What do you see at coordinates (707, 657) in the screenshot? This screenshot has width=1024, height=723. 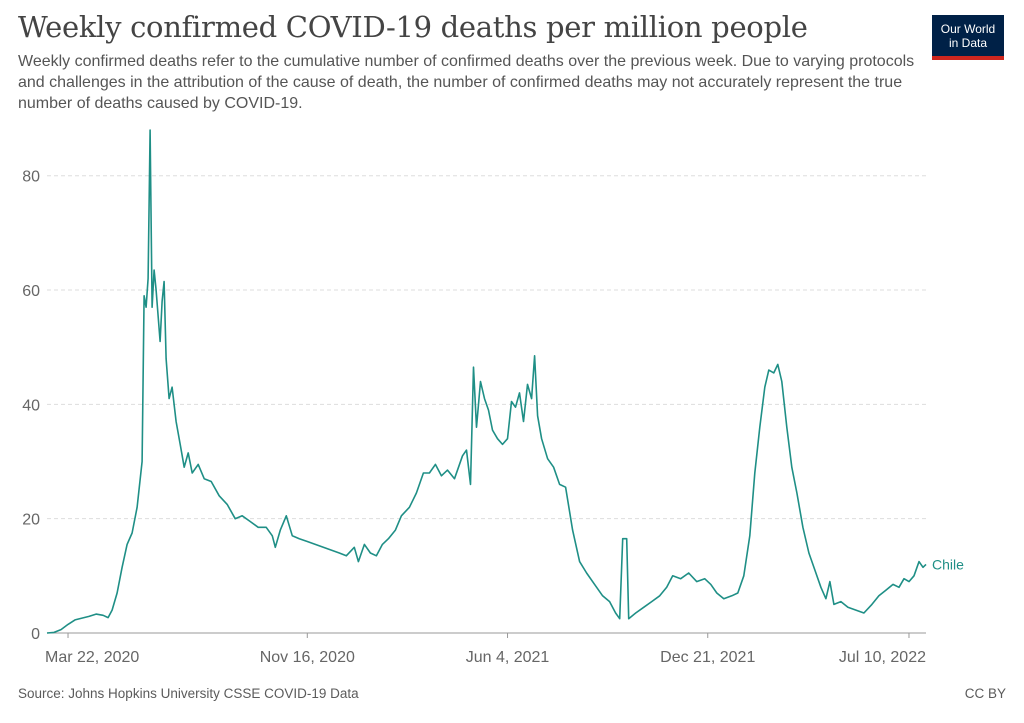 I see `x-tick-label: Dec 21, 2021` at bounding box center [707, 657].